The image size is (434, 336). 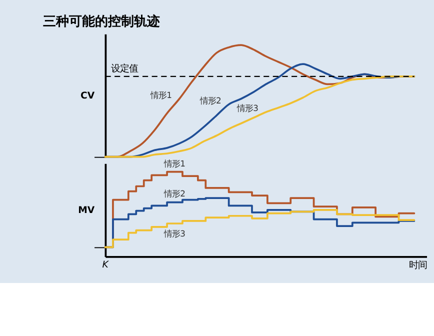 What do you see at coordinates (87, 210) in the screenshot?
I see `y-axis-title: MV` at bounding box center [87, 210].